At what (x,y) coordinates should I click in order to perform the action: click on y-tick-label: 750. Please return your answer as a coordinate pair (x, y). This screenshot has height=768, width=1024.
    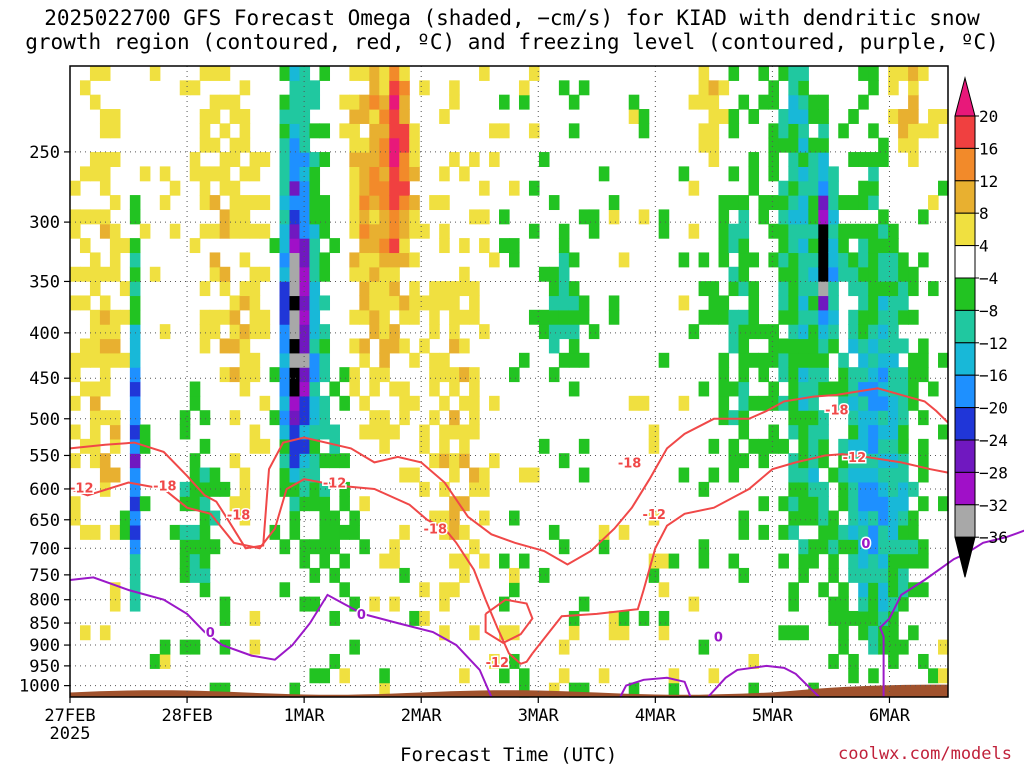
    Looking at the image, I should click on (44, 576).